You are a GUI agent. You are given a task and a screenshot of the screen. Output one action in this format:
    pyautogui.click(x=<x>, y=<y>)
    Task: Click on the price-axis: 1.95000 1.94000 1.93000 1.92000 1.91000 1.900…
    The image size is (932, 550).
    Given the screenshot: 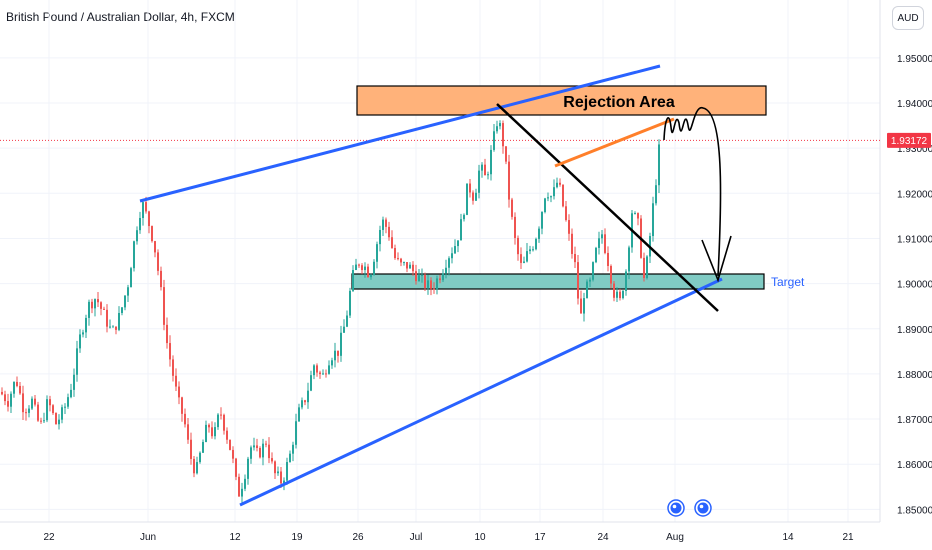 What is the action you would take?
    pyautogui.click(x=914, y=285)
    